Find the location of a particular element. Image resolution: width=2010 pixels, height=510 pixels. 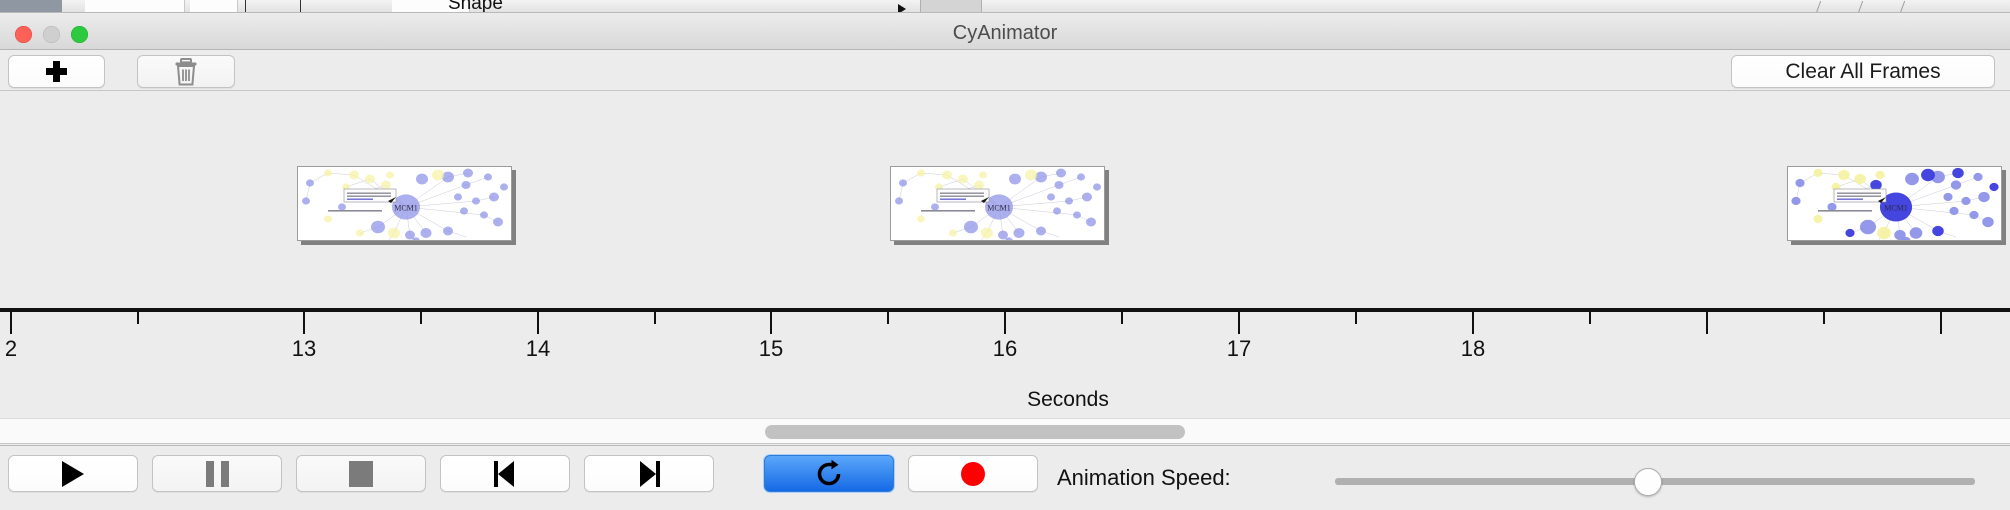

record-icon is located at coordinates (973, 473).